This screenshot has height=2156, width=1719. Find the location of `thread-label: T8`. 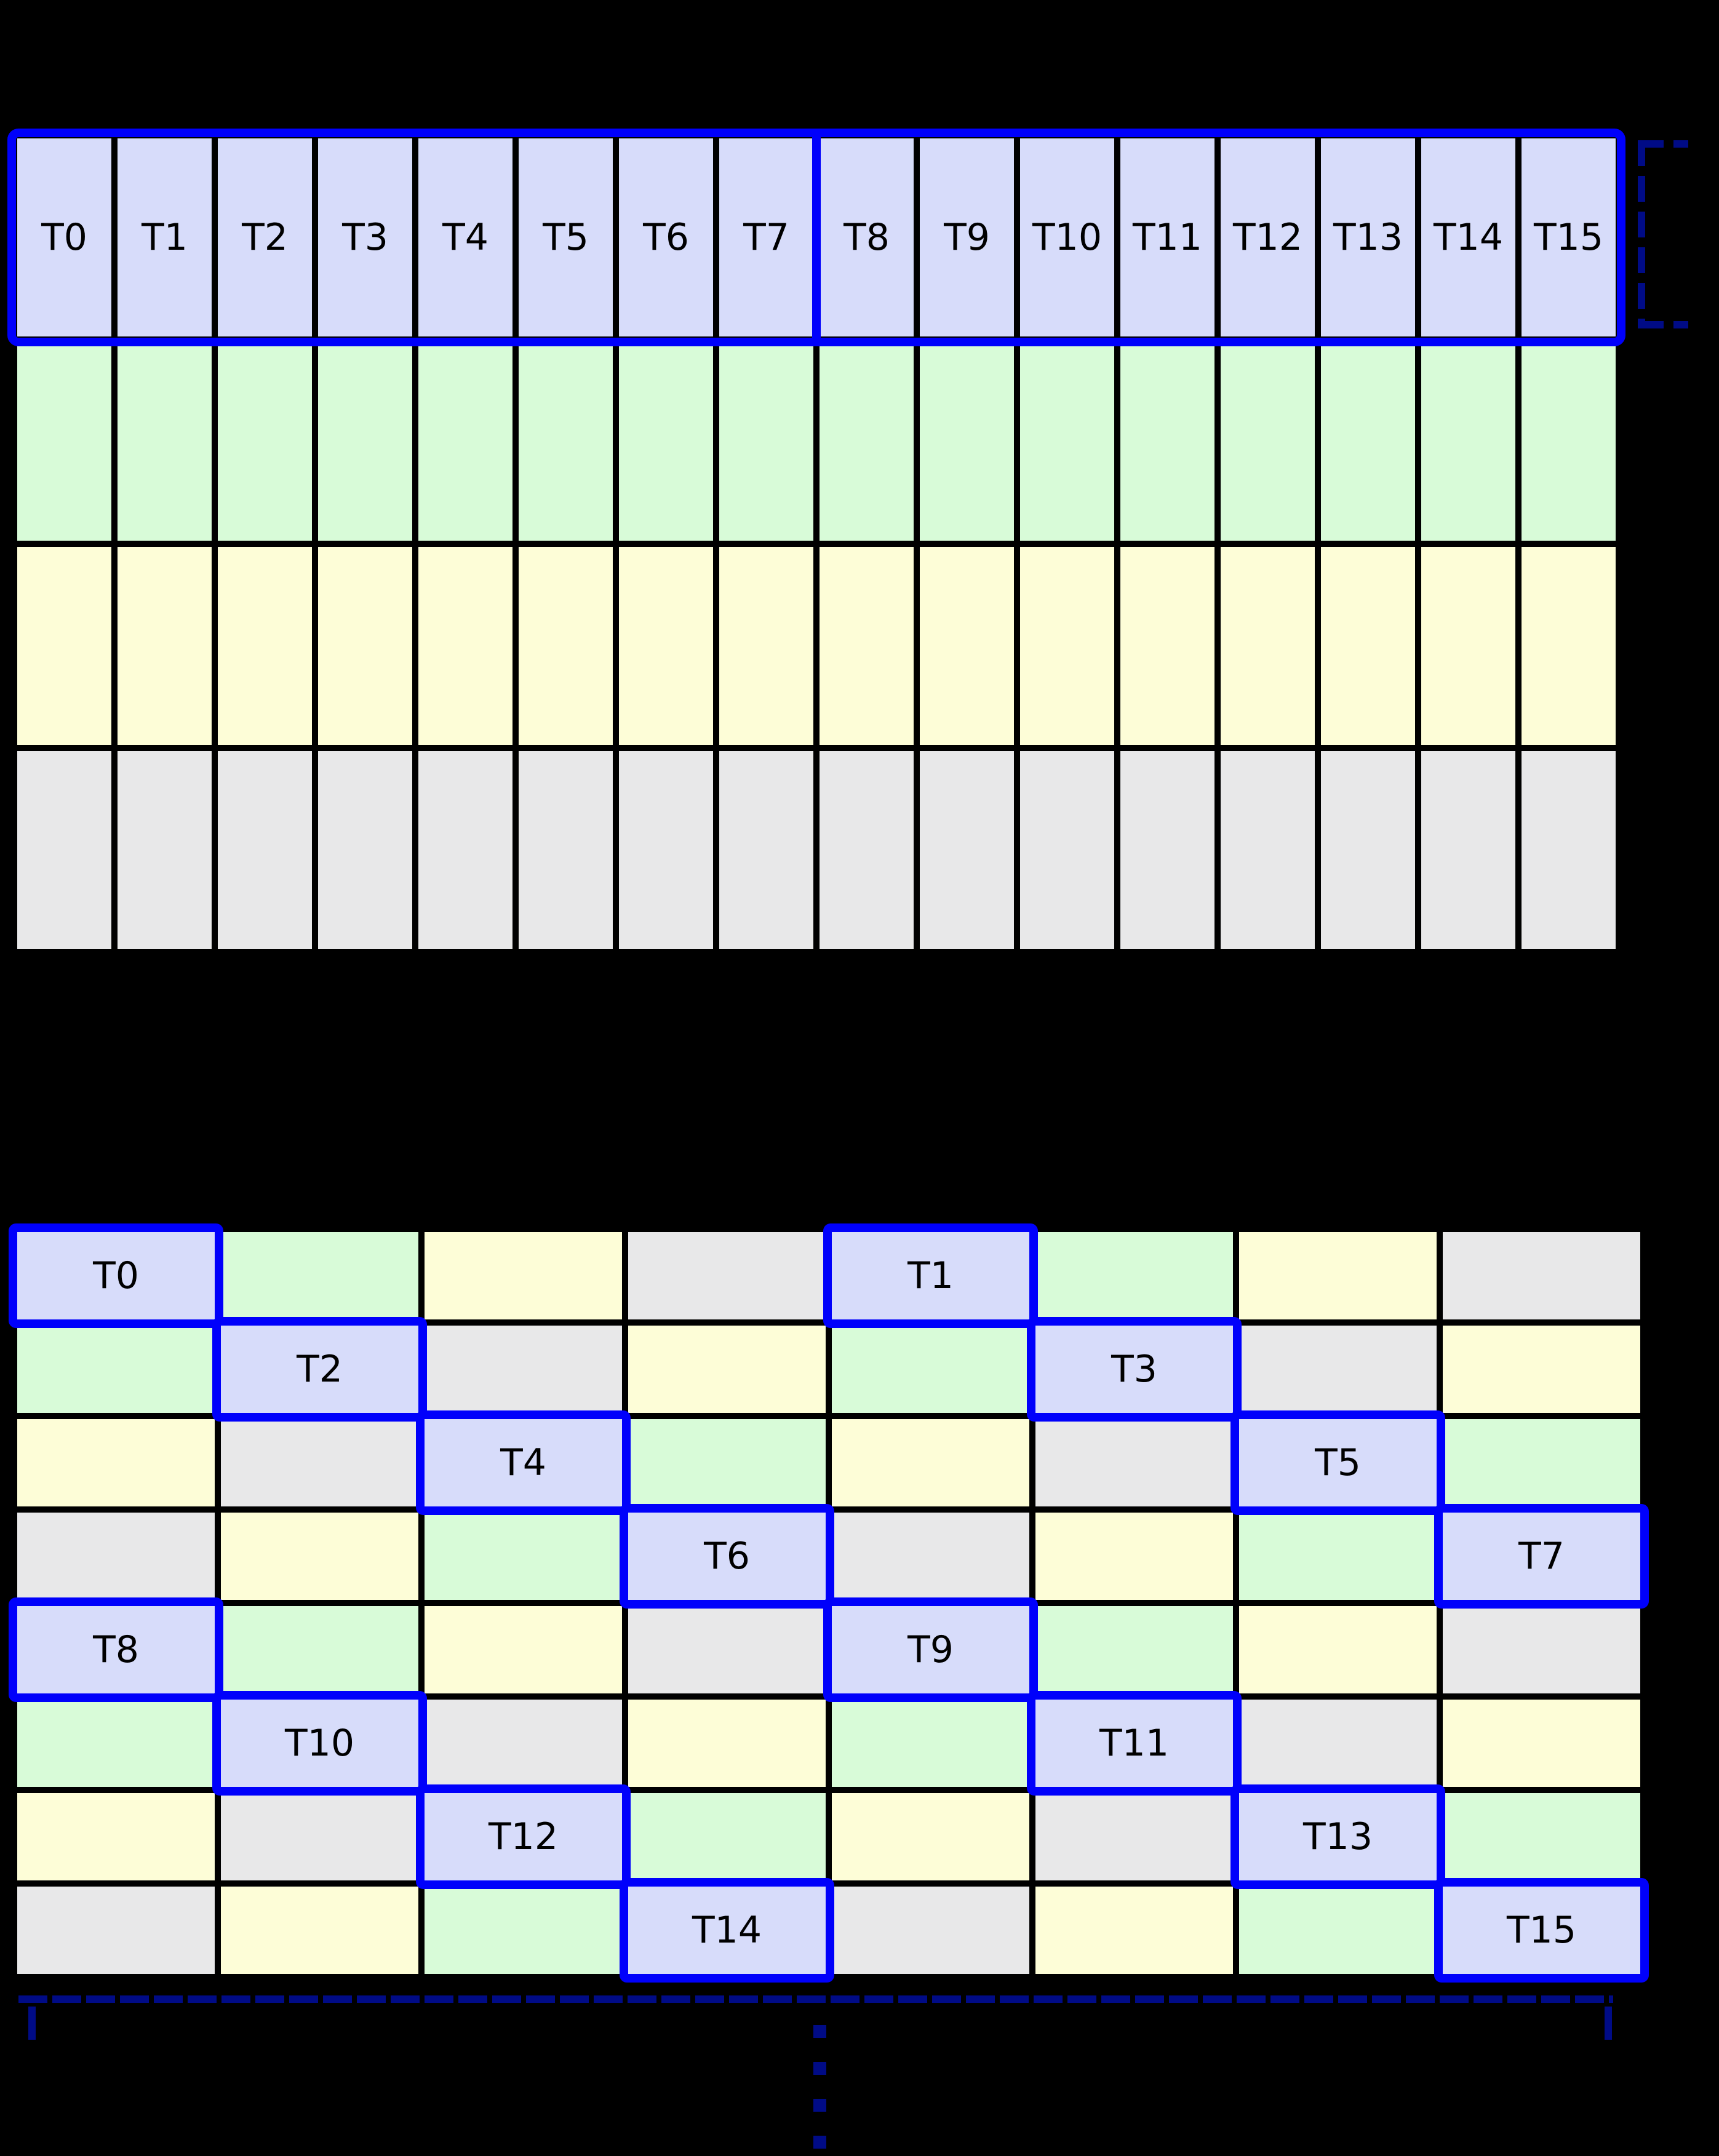

thread-label: T8 is located at coordinates (116, 1649).